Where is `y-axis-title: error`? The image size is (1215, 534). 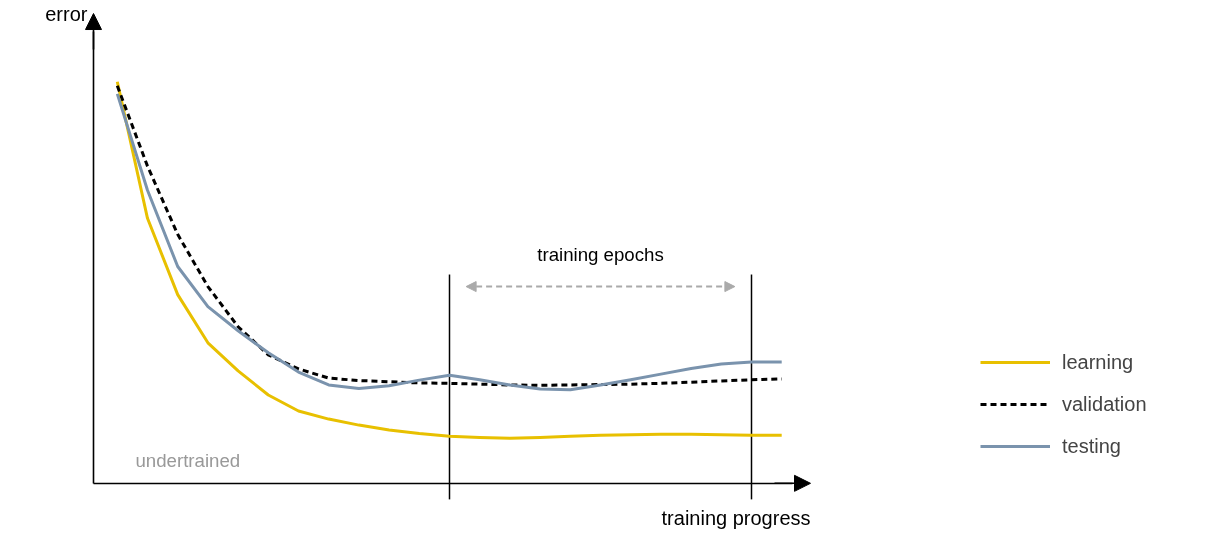 y-axis-title: error is located at coordinates (66, 13).